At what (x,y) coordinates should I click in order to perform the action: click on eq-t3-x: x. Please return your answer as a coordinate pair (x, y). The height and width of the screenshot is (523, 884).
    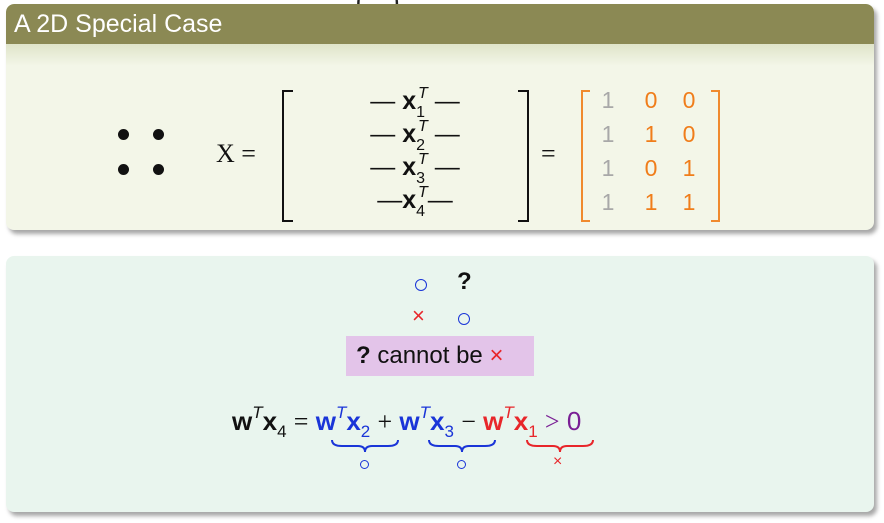
    Looking at the image, I should click on (521, 421).